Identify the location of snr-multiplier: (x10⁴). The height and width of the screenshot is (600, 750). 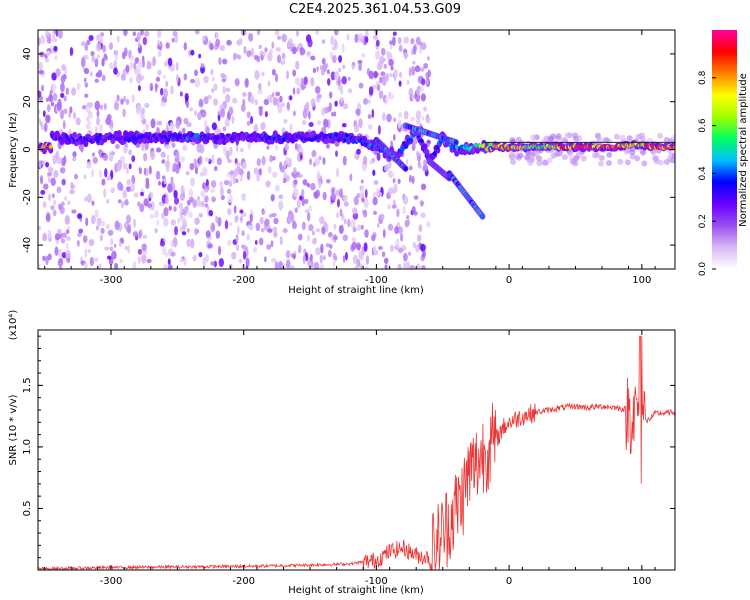
(13, 325).